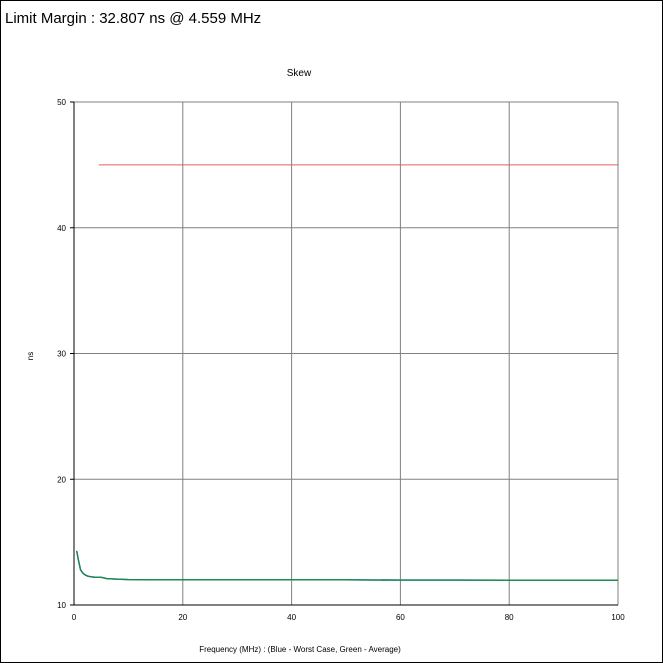 The height and width of the screenshot is (663, 663). I want to click on x-tick-label: 60, so click(400, 617).